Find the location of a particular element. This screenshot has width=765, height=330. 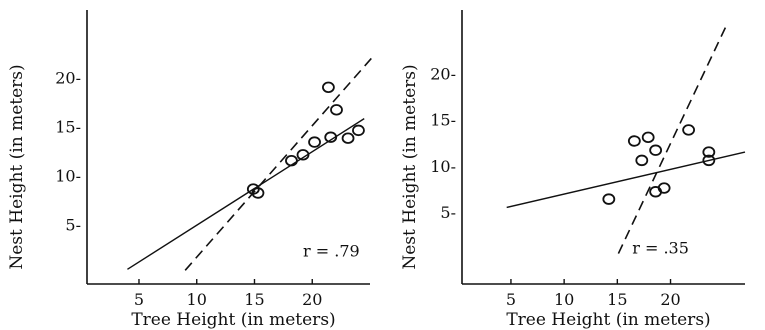

dashed-reference-line is located at coordinates (672, 140).